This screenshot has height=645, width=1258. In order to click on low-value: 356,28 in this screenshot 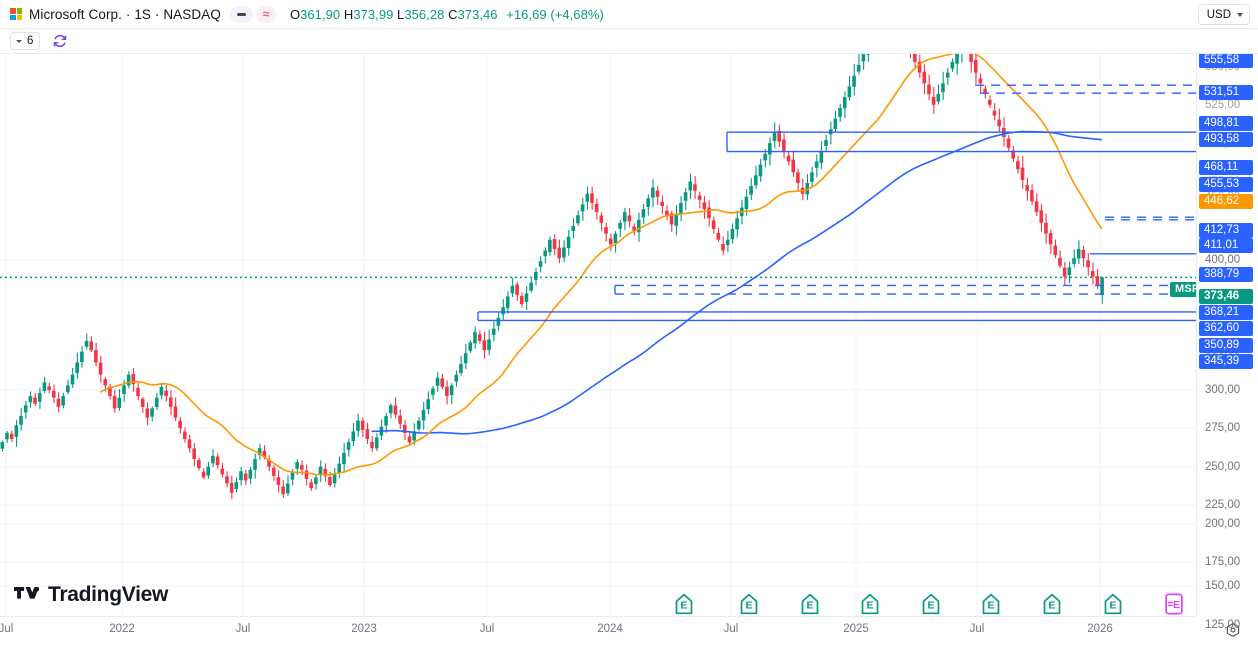, I will do `click(424, 14)`.